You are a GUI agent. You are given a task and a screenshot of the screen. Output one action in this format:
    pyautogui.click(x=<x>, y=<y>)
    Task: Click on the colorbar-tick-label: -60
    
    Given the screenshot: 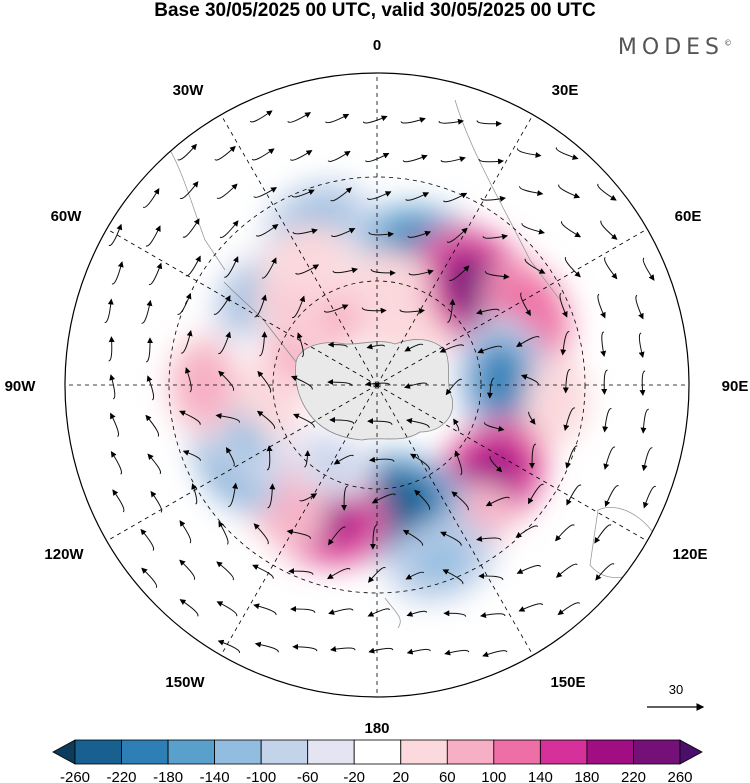 What is the action you would take?
    pyautogui.click(x=308, y=776)
    